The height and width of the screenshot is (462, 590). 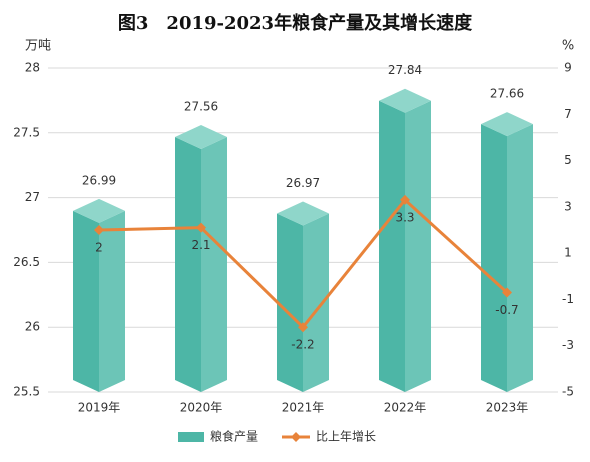 What do you see at coordinates (507, 408) in the screenshot?
I see `x-tick-label: 2023年` at bounding box center [507, 408].